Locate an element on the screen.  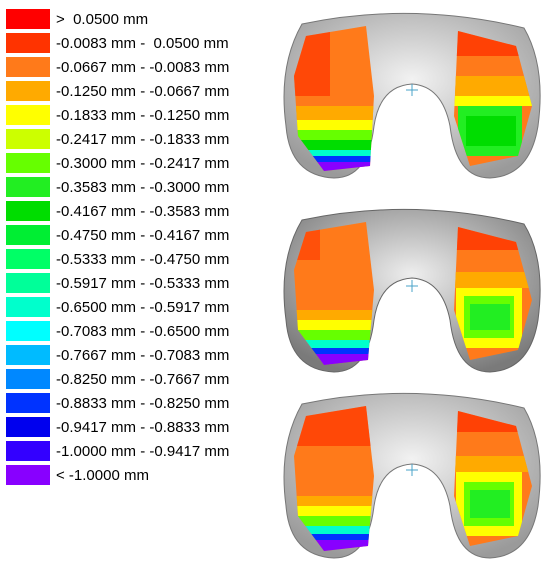
legend-label: -0.0083 mm - 0.0500 mm is located at coordinates (142, 43).